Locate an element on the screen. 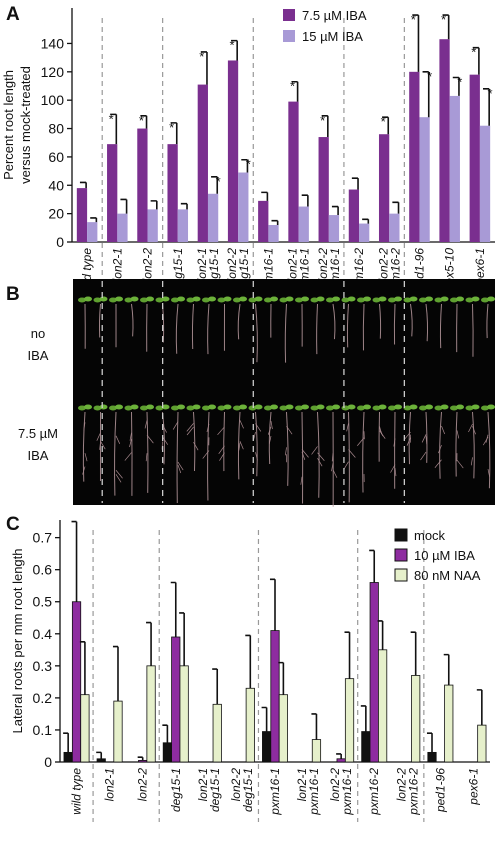 This screenshot has height=850, width=498. x-tick-line: lon2-2 is located at coordinates (143, 785).